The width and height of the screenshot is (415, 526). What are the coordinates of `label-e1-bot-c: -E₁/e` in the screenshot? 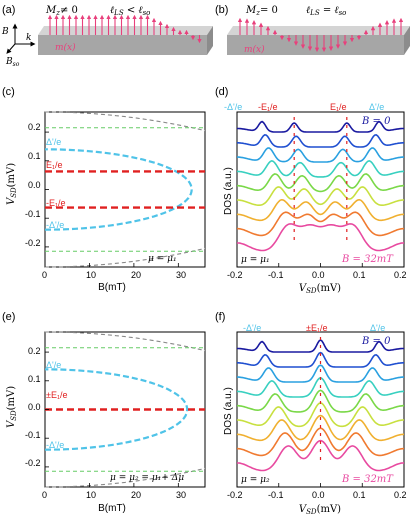 It's located at (56, 203).